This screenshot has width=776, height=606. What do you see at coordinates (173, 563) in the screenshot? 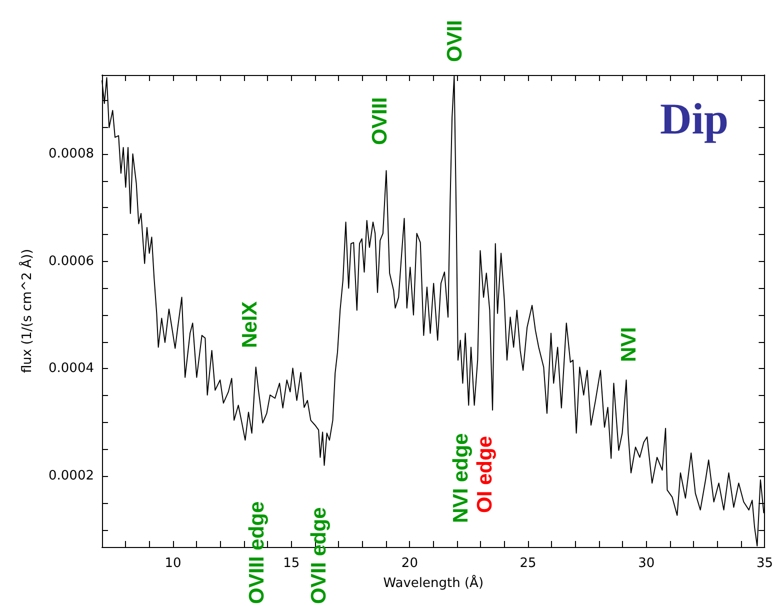
I see `x-tick-label: 10` at bounding box center [173, 563].